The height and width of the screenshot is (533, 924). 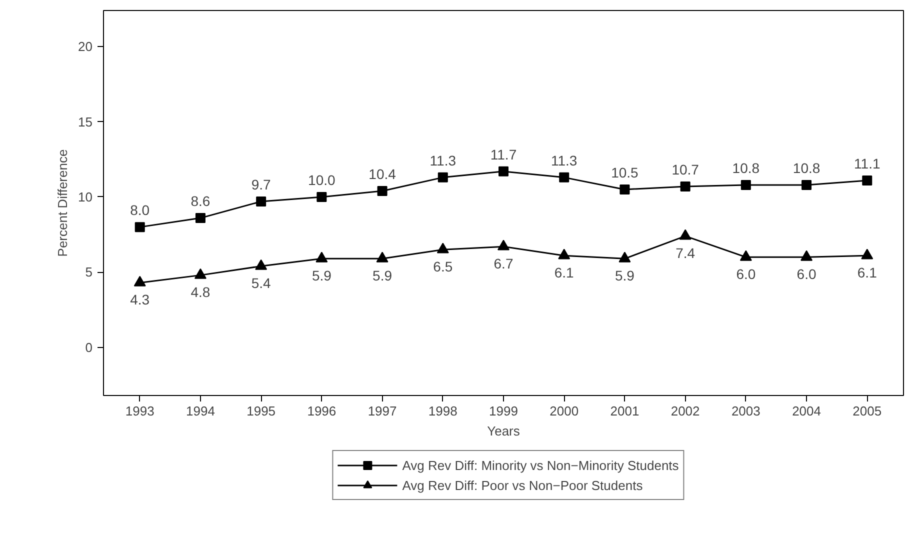 What do you see at coordinates (139, 411) in the screenshot?
I see `x-tick-label: 1993` at bounding box center [139, 411].